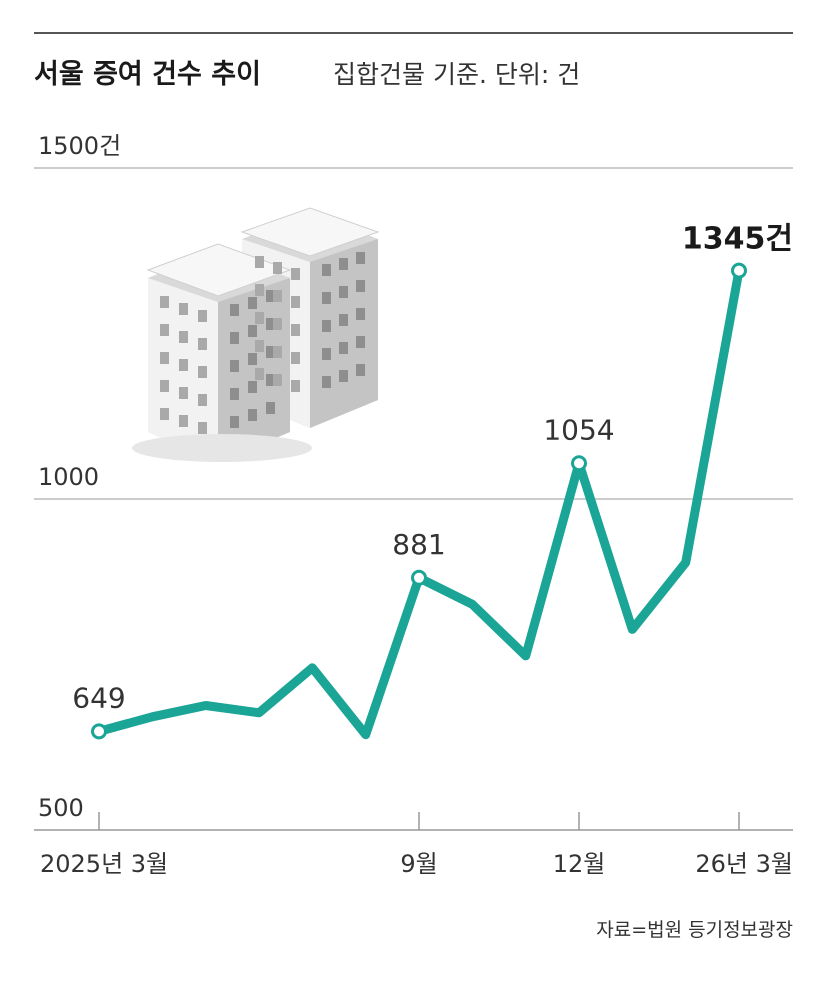 The image size is (827, 981). Describe the element at coordinates (456, 74) in the screenshot. I see `chart-subtitle: 집합건물 기준. 단위: 건` at that location.